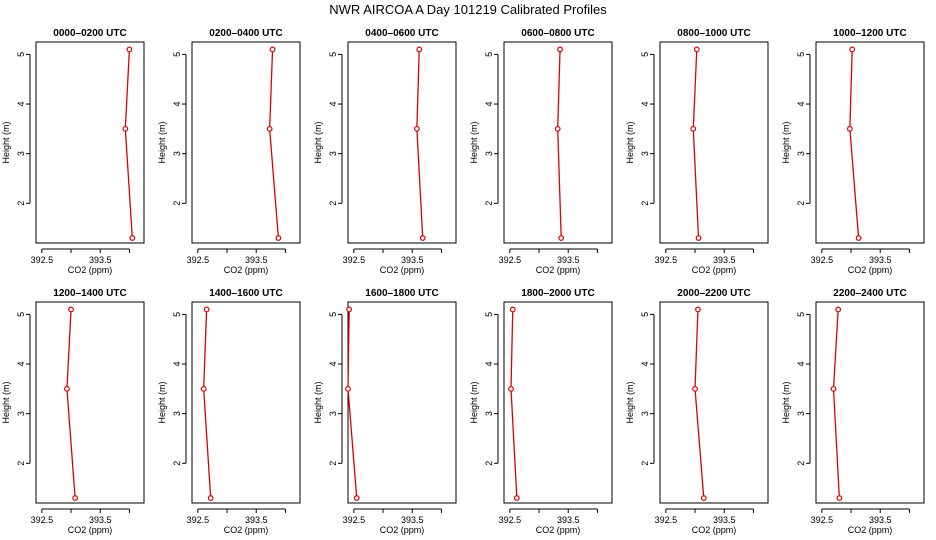  I want to click on panel-title: 0200–0400 UTC, so click(245, 33).